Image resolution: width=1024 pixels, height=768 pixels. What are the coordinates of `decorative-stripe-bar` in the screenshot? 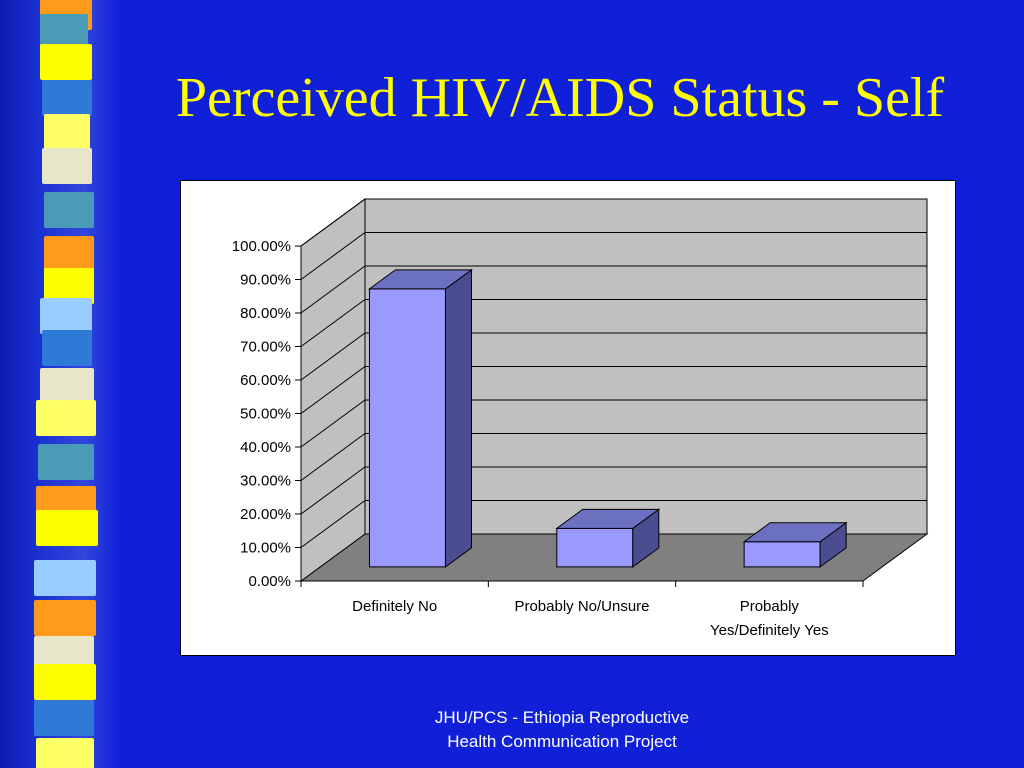 It's located at (60, 384).